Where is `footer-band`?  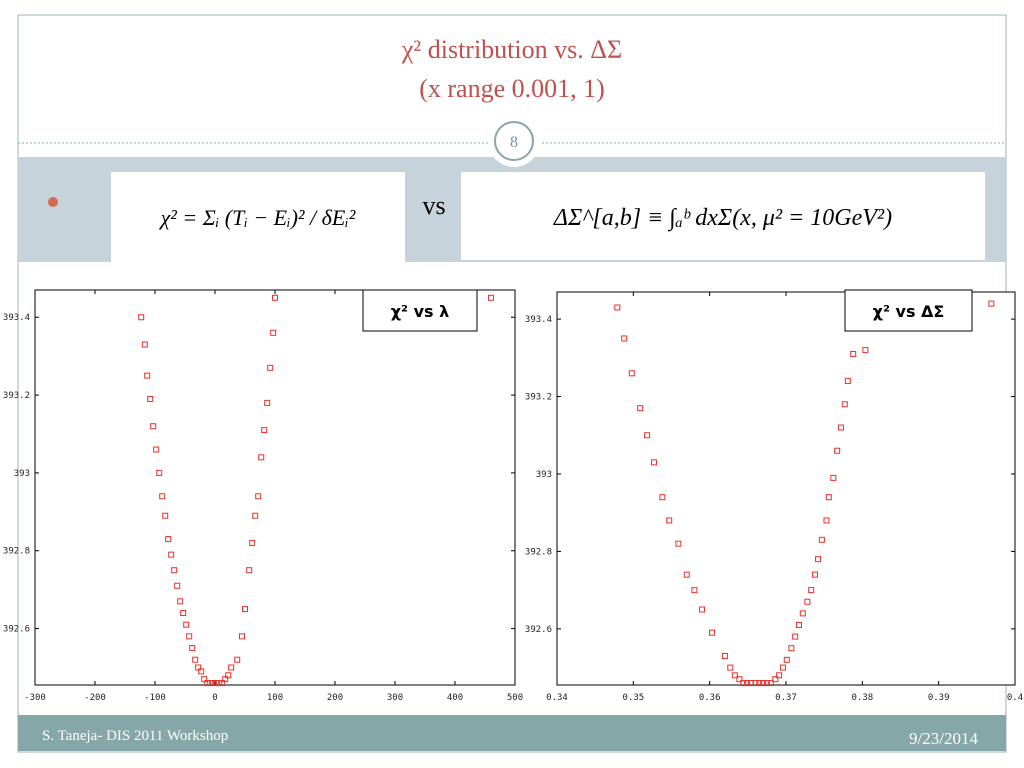 footer-band is located at coordinates (512, 733).